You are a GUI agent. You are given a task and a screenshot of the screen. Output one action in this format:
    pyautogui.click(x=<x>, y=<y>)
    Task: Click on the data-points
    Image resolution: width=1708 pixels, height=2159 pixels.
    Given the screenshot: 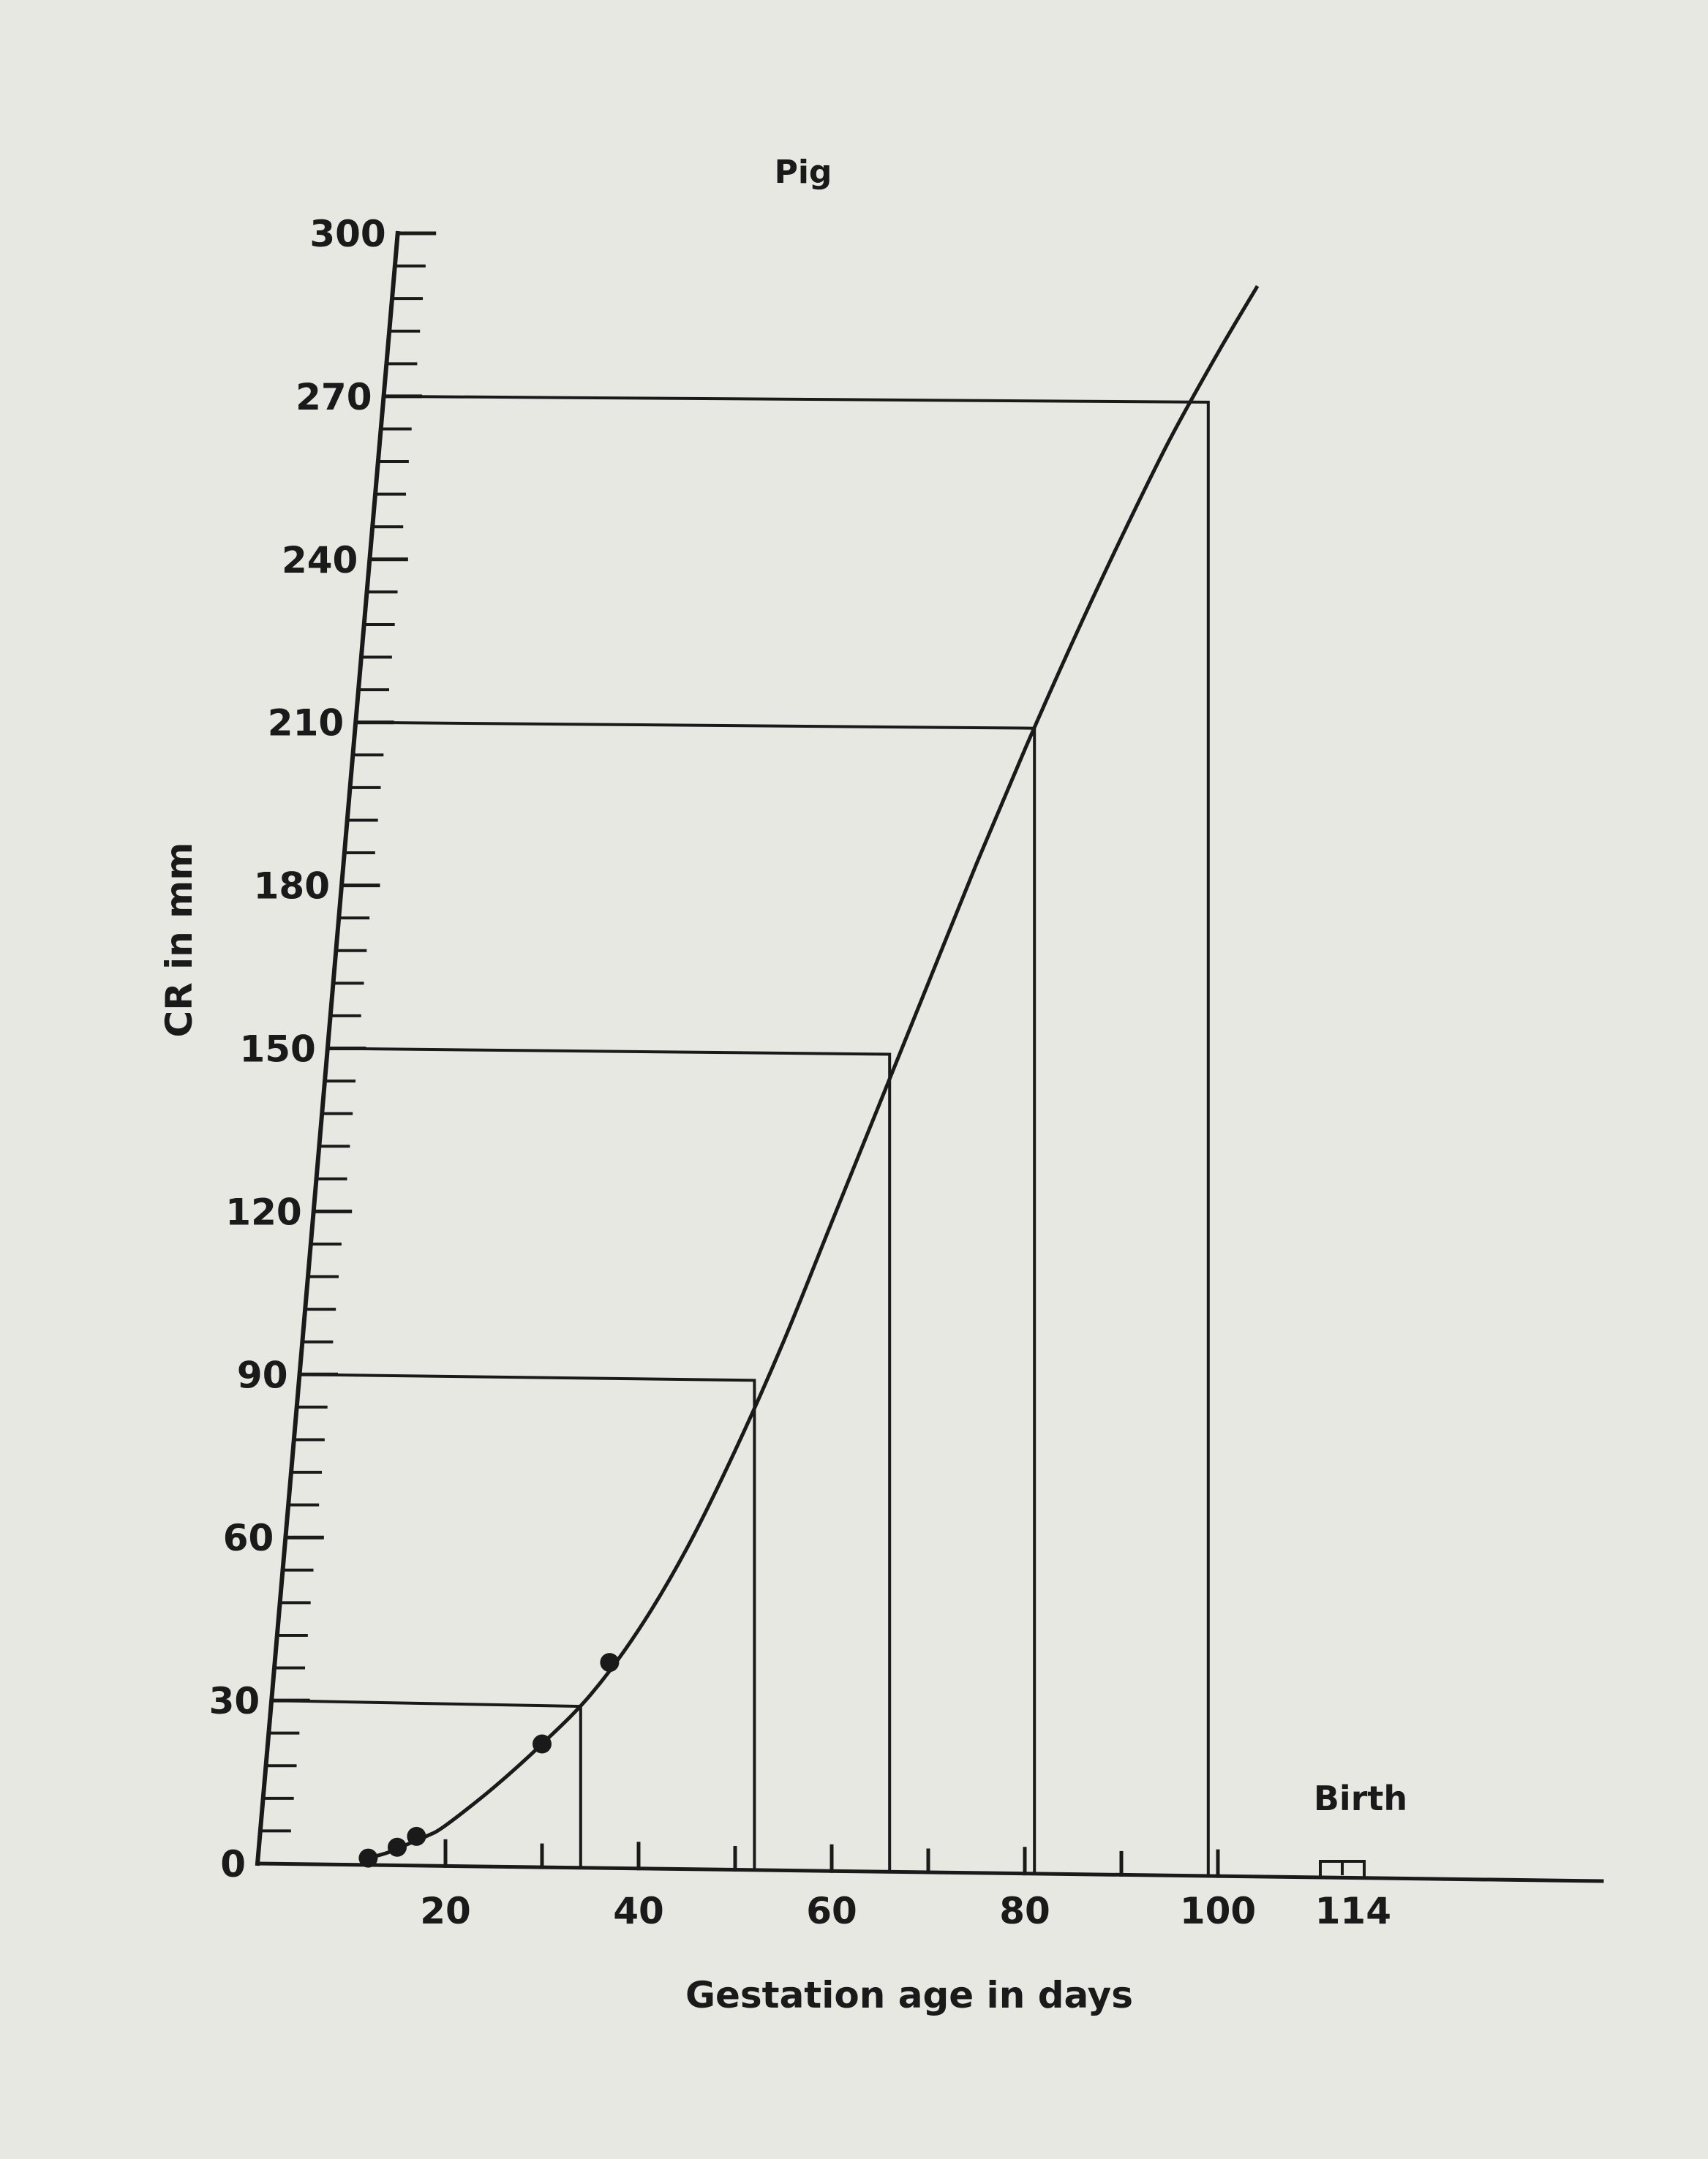 What is the action you would take?
    pyautogui.click(x=489, y=1761)
    